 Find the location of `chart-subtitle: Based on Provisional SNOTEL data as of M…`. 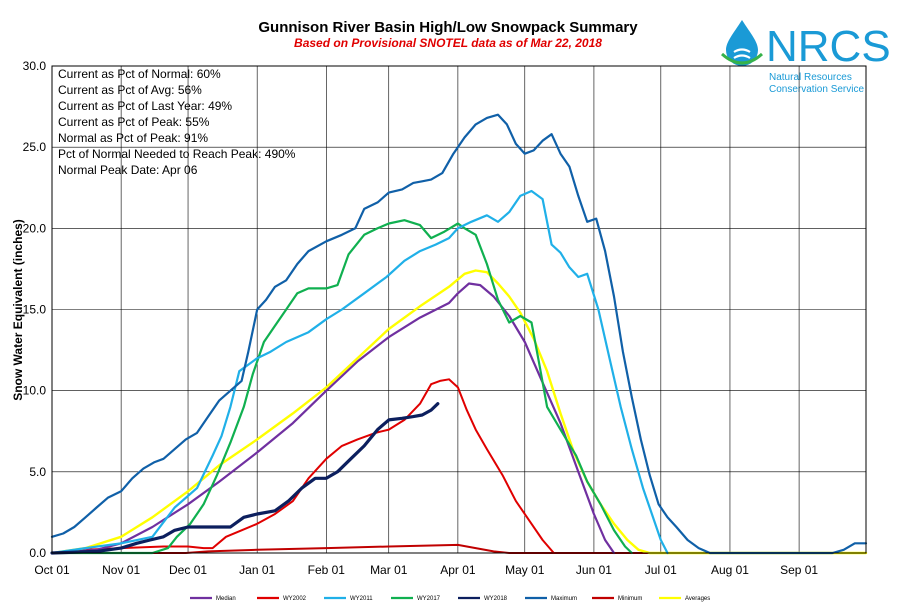

chart-subtitle: Based on Provisional SNOTEL data as of M… is located at coordinates (448, 43).